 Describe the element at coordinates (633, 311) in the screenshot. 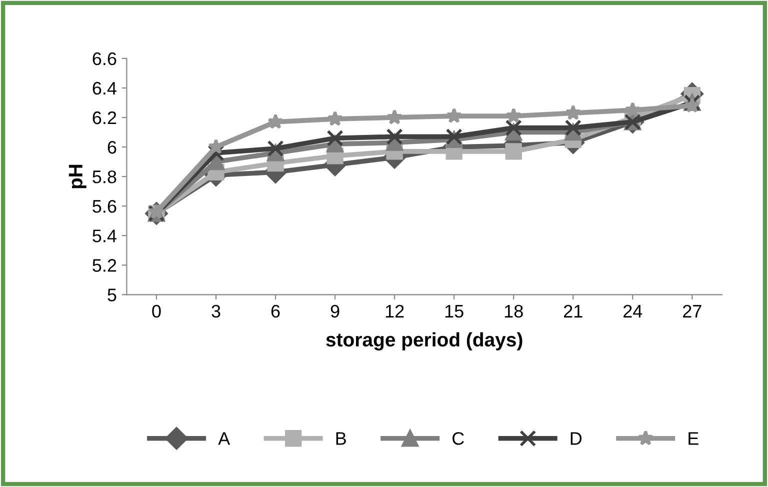

I see `x-tick-label: 24` at that location.